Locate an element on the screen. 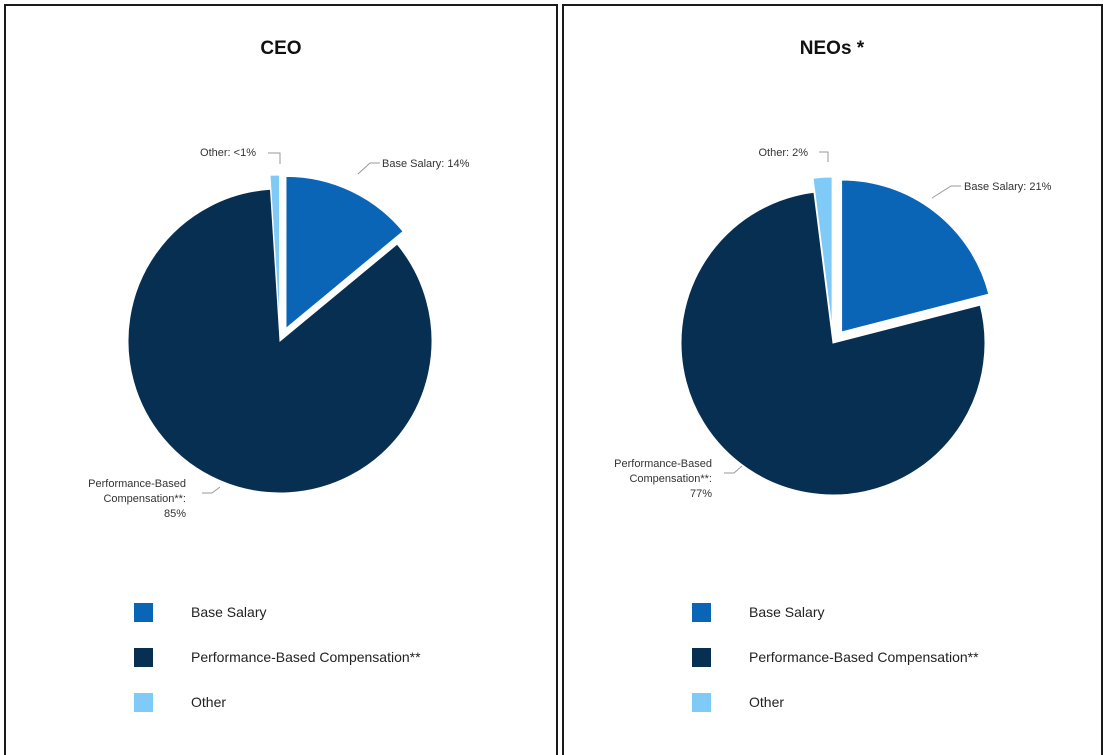 The width and height of the screenshot is (1103, 755). slice-label-other: Other: 2% is located at coordinates (783, 153).